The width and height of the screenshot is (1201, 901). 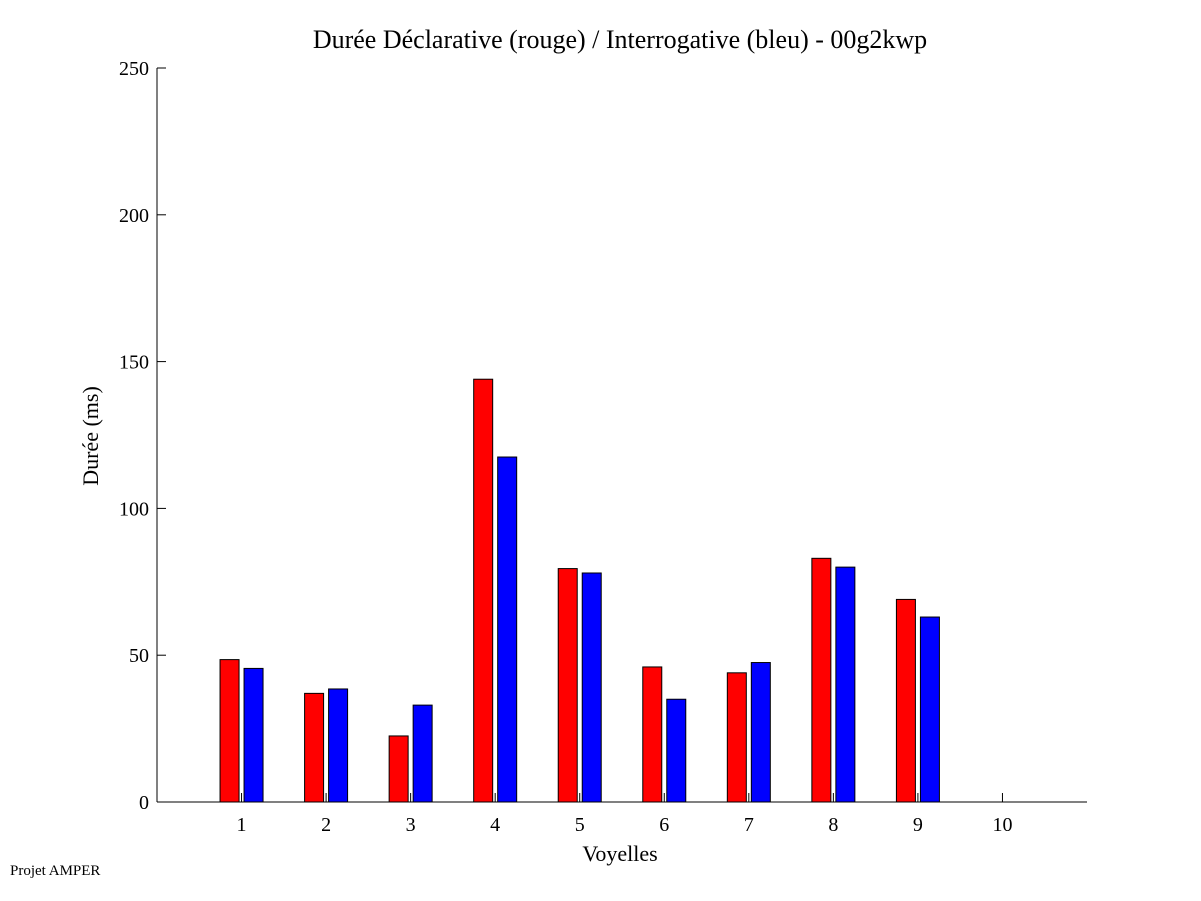 What do you see at coordinates (55, 871) in the screenshot?
I see `footer-credit: Projet AMPER` at bounding box center [55, 871].